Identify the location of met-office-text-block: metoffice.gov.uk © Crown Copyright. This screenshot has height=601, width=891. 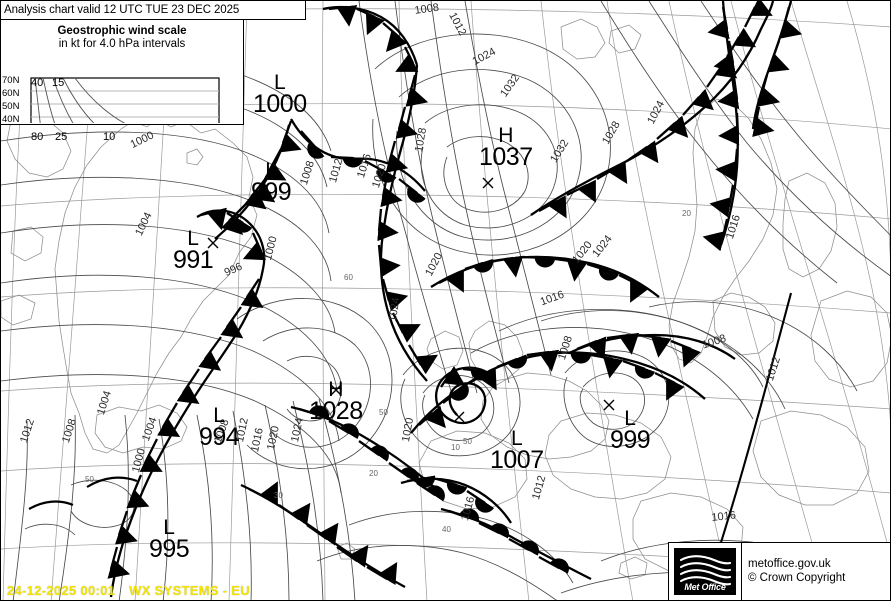
(815, 571).